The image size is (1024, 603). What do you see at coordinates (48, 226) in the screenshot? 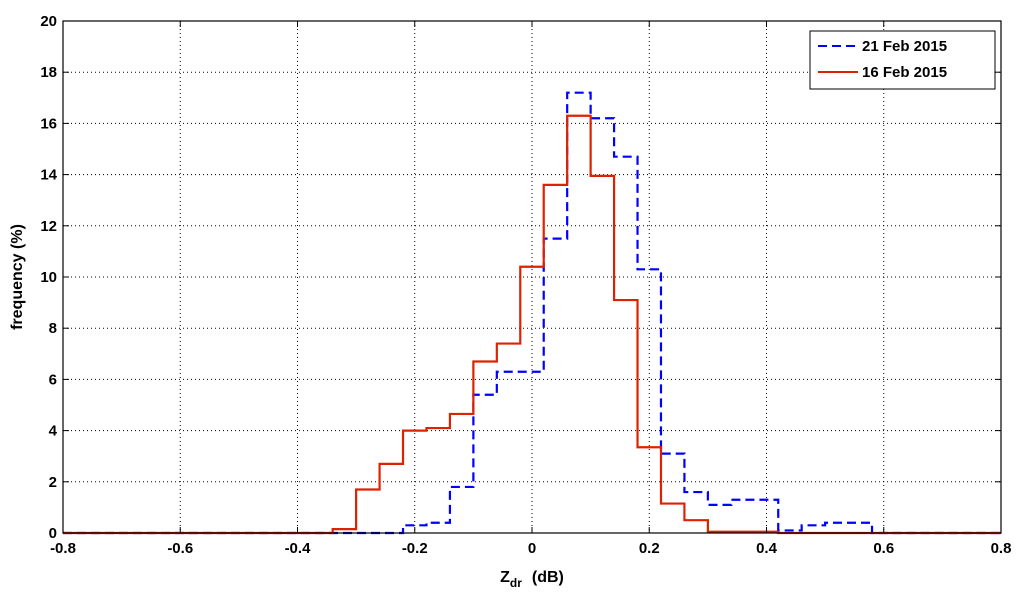
I see `y-tick-label: 12` at bounding box center [48, 226].